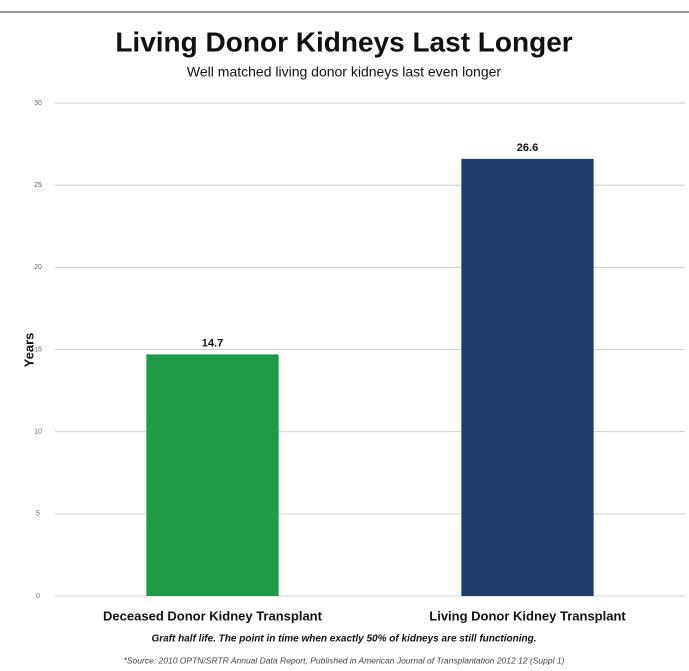 The width and height of the screenshot is (689, 671). Describe the element at coordinates (527, 615) in the screenshot. I see `x-tick-label: Living Donor Kidney Transplant` at that location.